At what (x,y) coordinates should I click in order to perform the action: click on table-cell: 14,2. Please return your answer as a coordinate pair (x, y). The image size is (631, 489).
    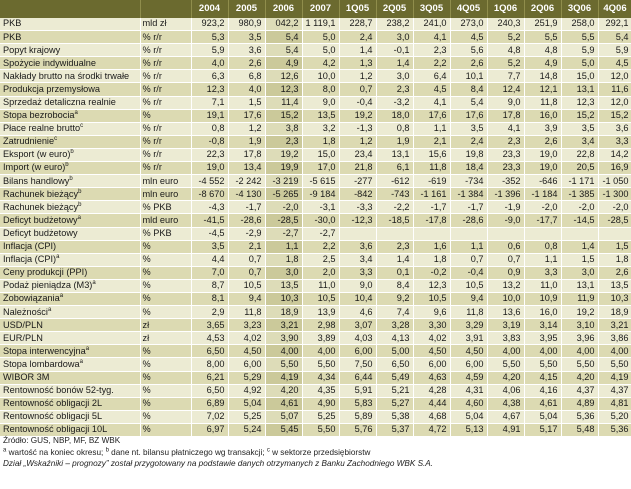
    Looking at the image, I should click on (614, 155).